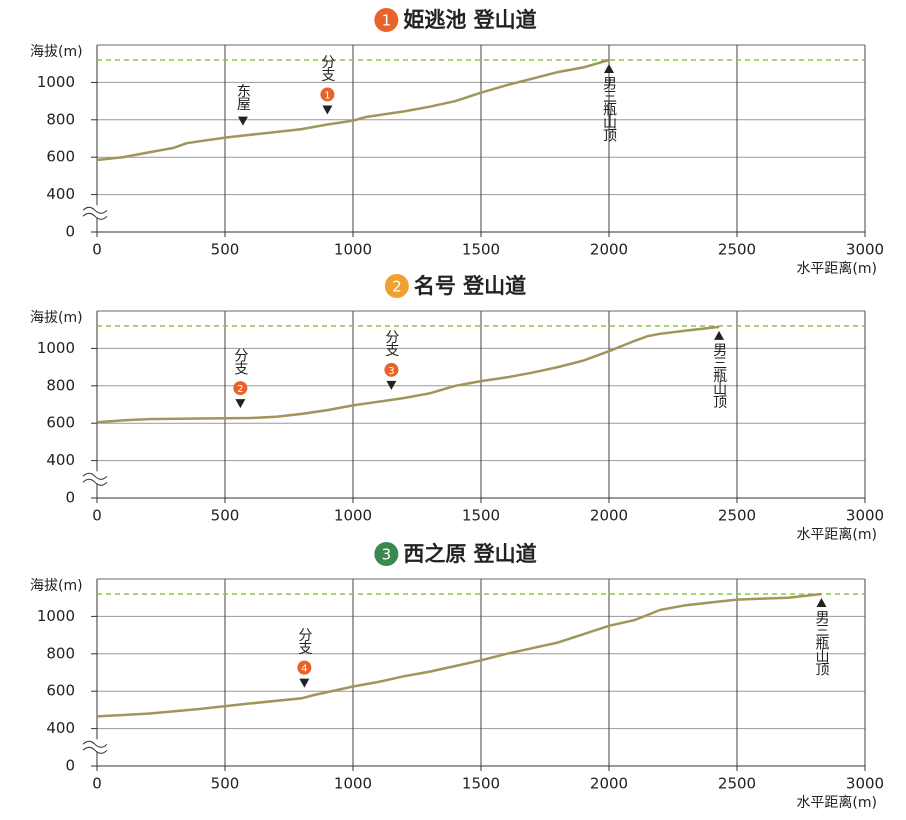 This screenshot has height=820, width=906. What do you see at coordinates (470, 286) in the screenshot?
I see `chart-title: 名号 登山道` at bounding box center [470, 286].